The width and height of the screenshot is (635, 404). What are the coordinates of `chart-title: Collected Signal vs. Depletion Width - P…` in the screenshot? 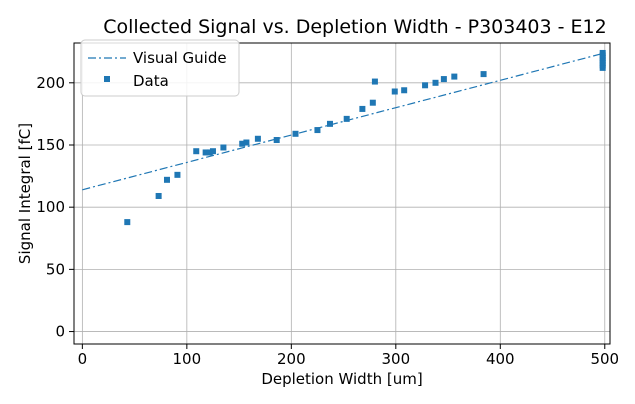 It's located at (354, 27).